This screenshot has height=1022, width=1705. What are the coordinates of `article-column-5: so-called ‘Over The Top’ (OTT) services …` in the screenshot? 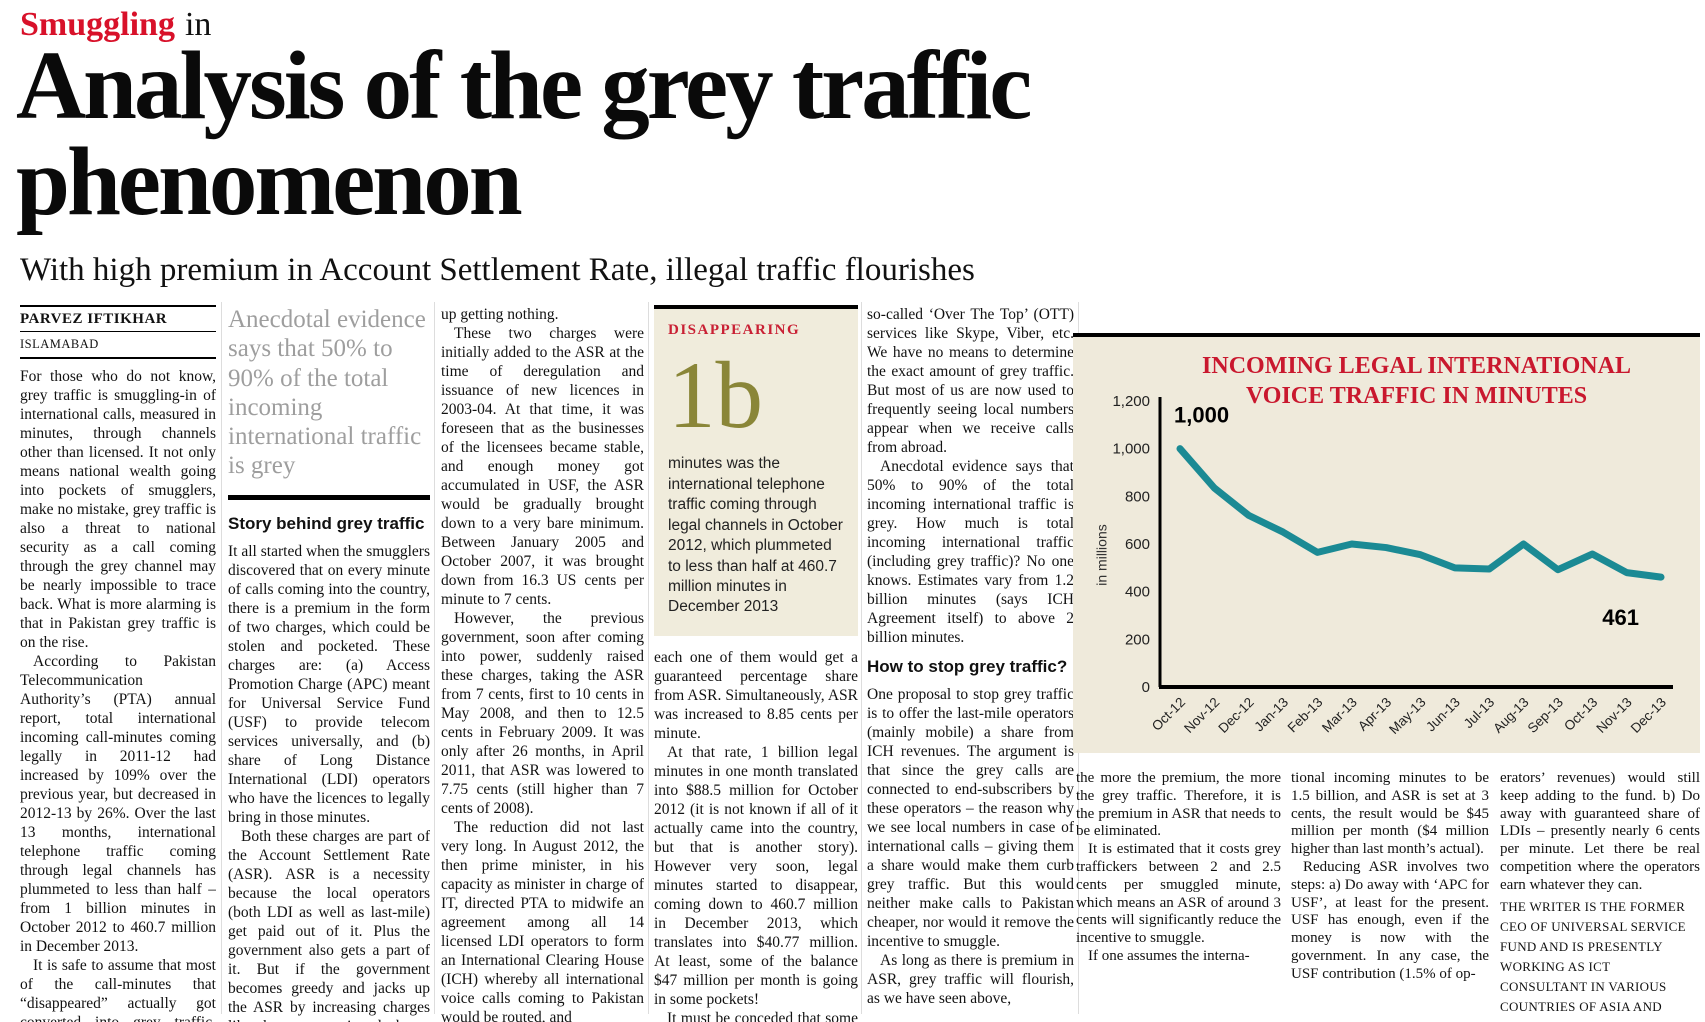 It's located at (970, 663).